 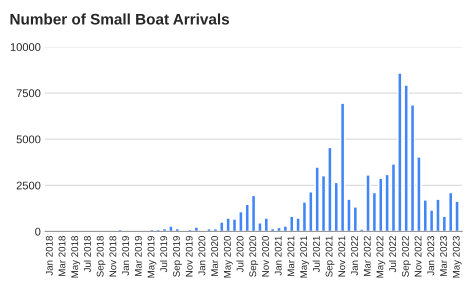 What do you see at coordinates (202, 256) in the screenshot?
I see `x-tick-label: Jan 2020` at bounding box center [202, 256].